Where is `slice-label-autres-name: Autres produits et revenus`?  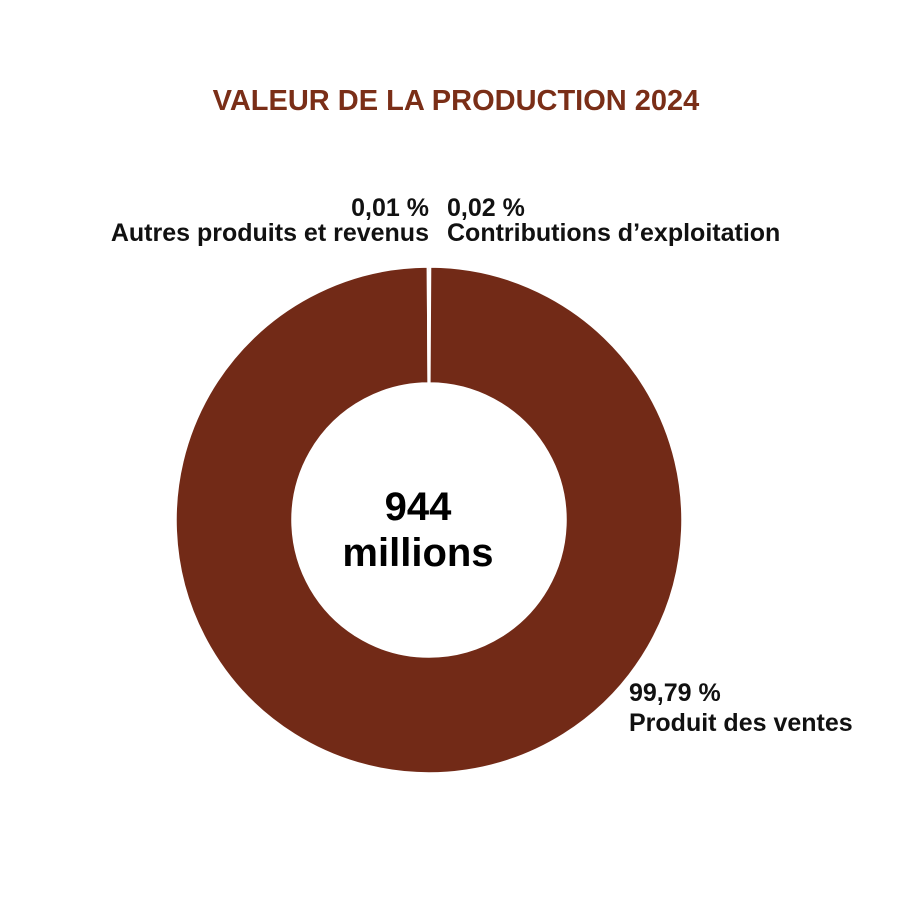 slice-label-autres-name: Autres produits et revenus is located at coordinates (270, 233).